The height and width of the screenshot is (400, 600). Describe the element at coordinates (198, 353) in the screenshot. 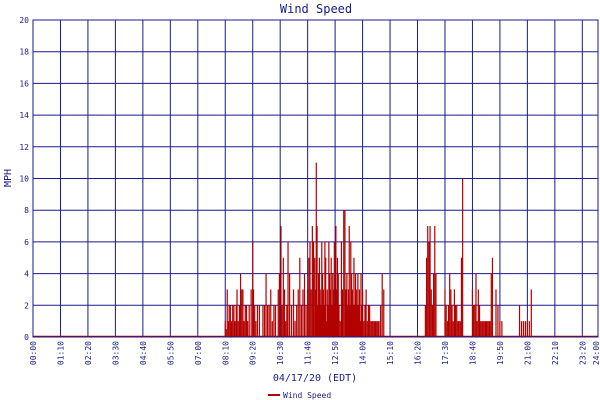

I see `x-tick-label: 07:00` at that location.